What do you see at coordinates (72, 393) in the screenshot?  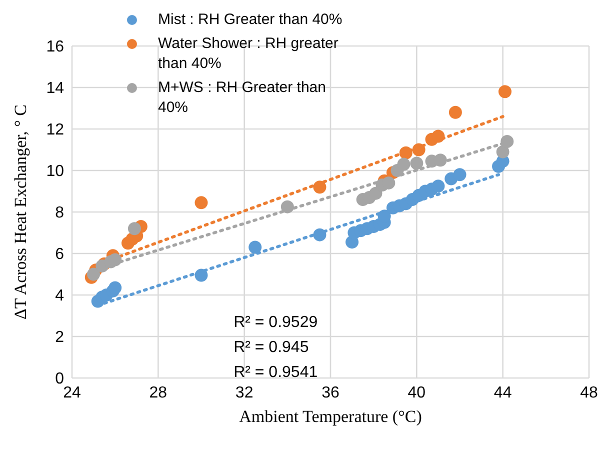 I see `x-tick-label: 24` at bounding box center [72, 393].